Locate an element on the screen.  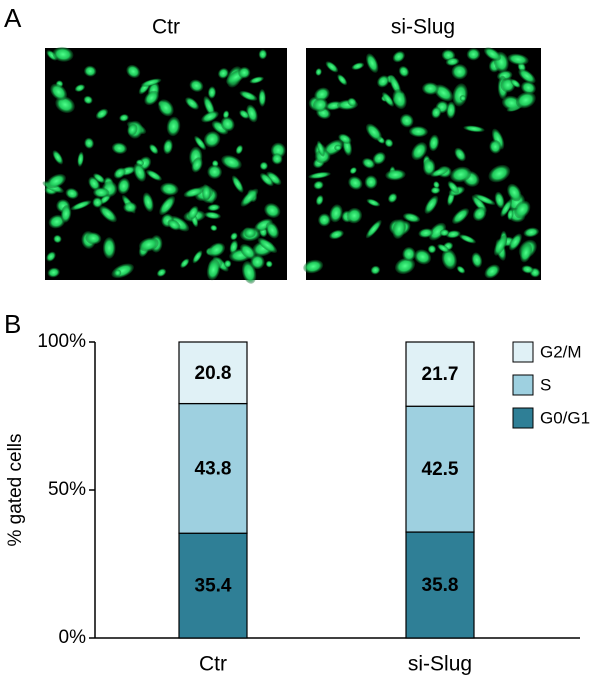
legend-label: S is located at coordinates (545, 384).